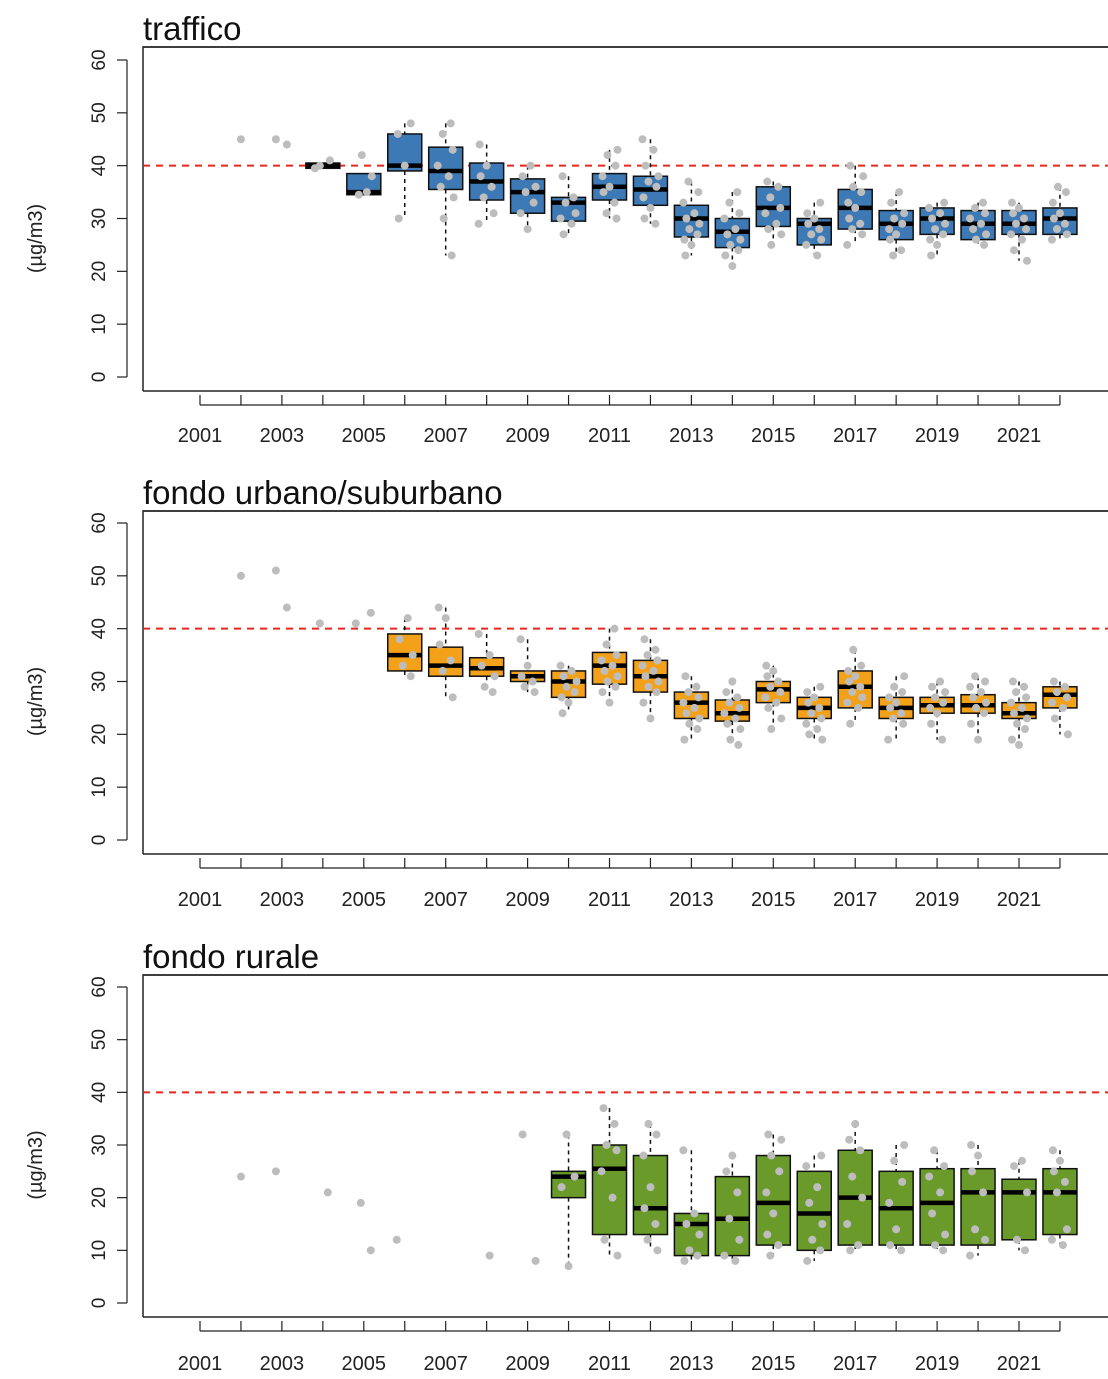 This screenshot has height=1379, width=1108. Describe the element at coordinates (855, 686) in the screenshot. I see `box-2017` at that location.